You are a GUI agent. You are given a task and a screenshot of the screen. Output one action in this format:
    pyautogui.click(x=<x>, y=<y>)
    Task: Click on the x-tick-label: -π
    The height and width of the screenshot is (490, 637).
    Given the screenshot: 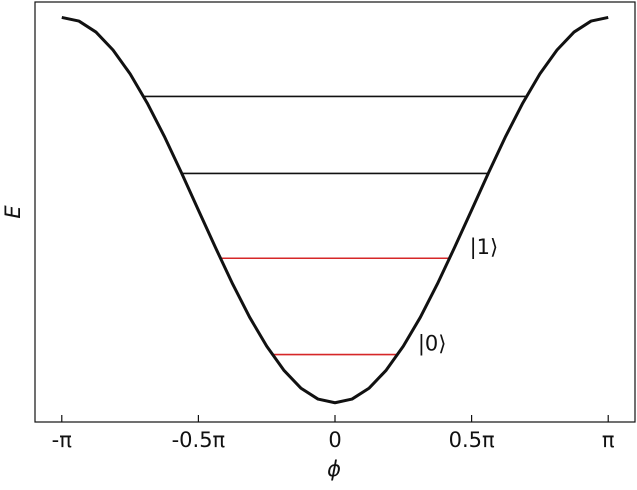 What is the action you would take?
    pyautogui.click(x=62, y=440)
    